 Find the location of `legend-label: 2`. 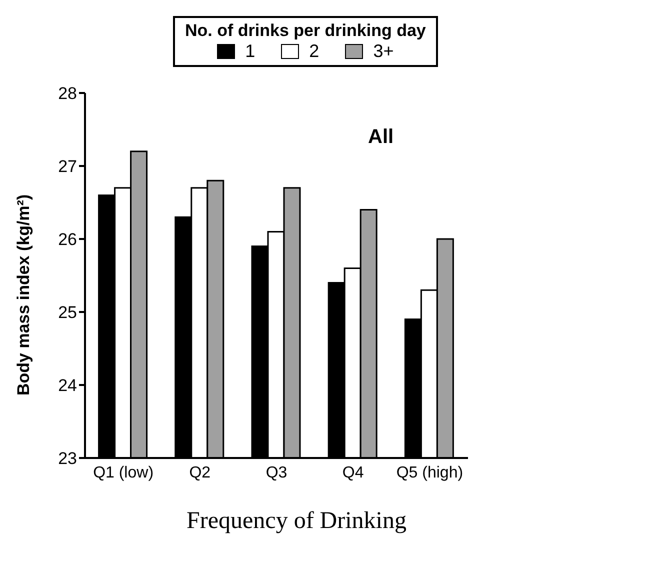

legend-label: 2 is located at coordinates (314, 51).